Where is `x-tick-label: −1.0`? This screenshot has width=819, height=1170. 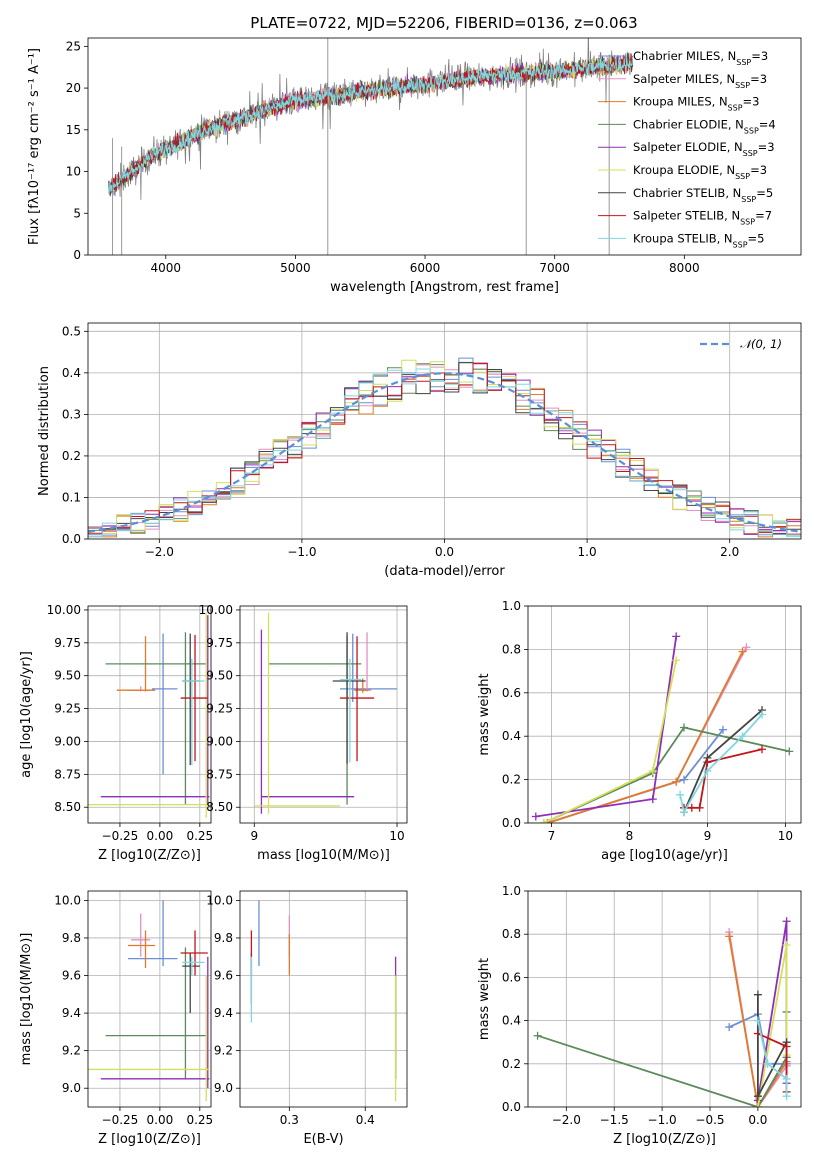 x-tick-label: −1.0 is located at coordinates (662, 1120).